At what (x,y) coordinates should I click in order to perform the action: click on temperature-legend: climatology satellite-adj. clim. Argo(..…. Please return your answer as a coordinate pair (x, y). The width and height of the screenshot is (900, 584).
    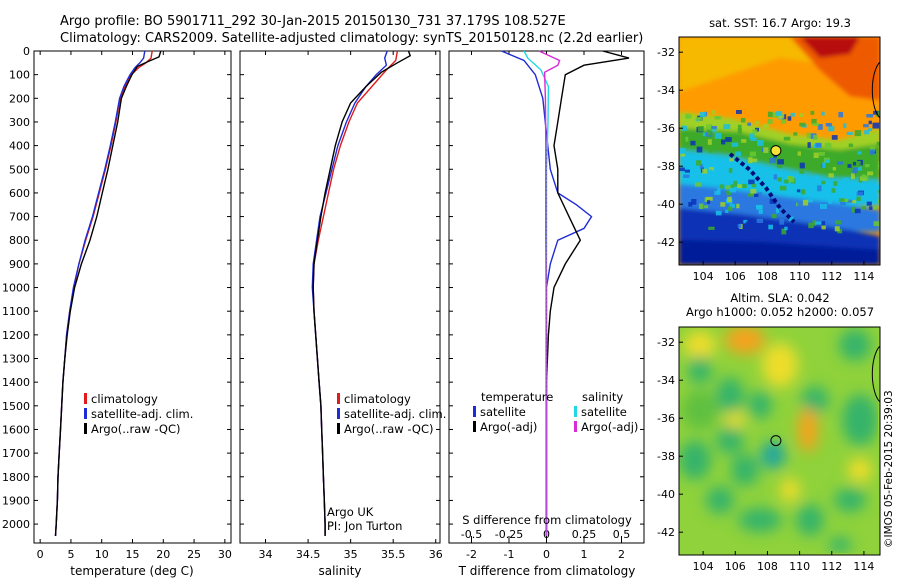
    Looking at the image, I should click on (138, 414).